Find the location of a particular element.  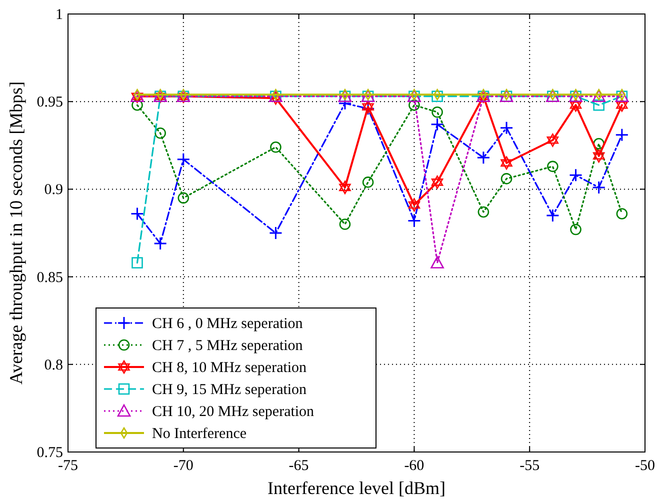

x-tick-label: -75 is located at coordinates (68, 466).